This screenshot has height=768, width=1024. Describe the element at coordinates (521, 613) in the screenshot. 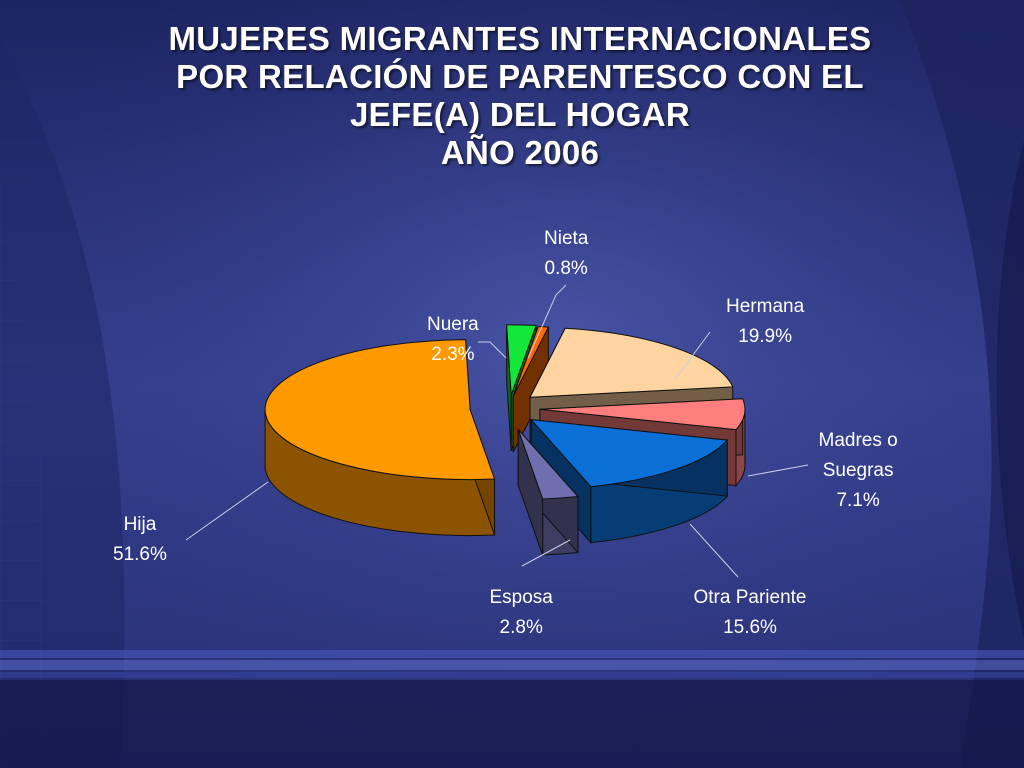

I see `slice-label-5: Esposa 2.8%` at that location.